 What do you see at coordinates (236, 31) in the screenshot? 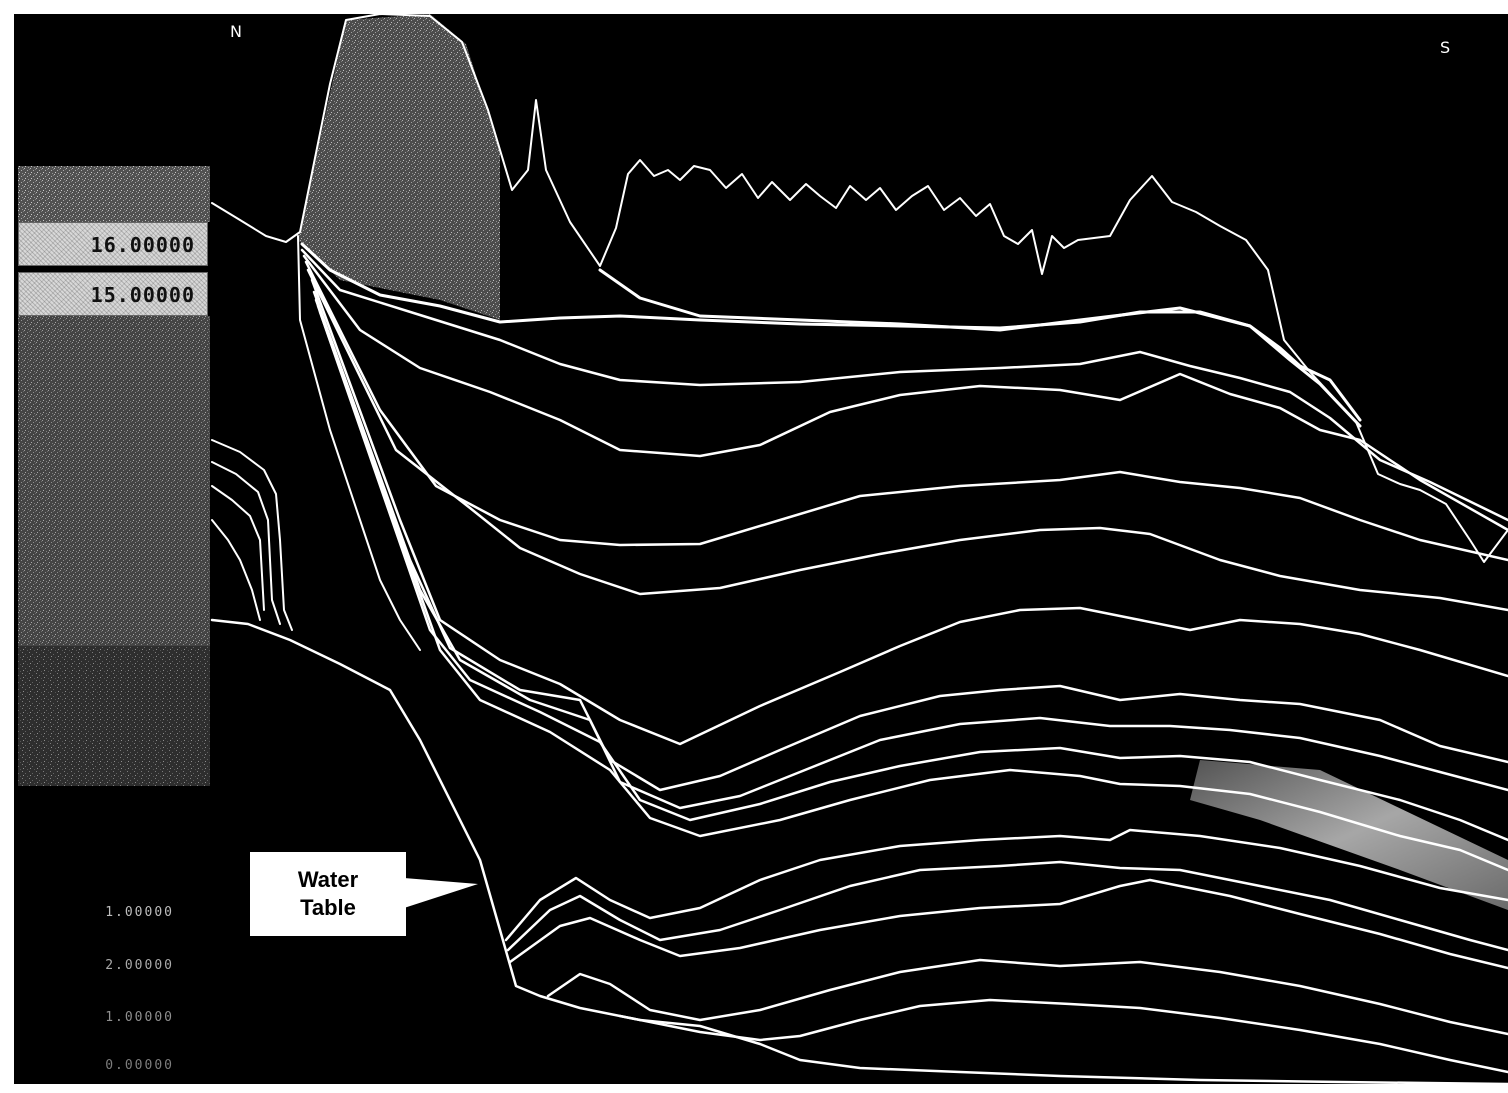
I see `north-label: N` at bounding box center [236, 31].